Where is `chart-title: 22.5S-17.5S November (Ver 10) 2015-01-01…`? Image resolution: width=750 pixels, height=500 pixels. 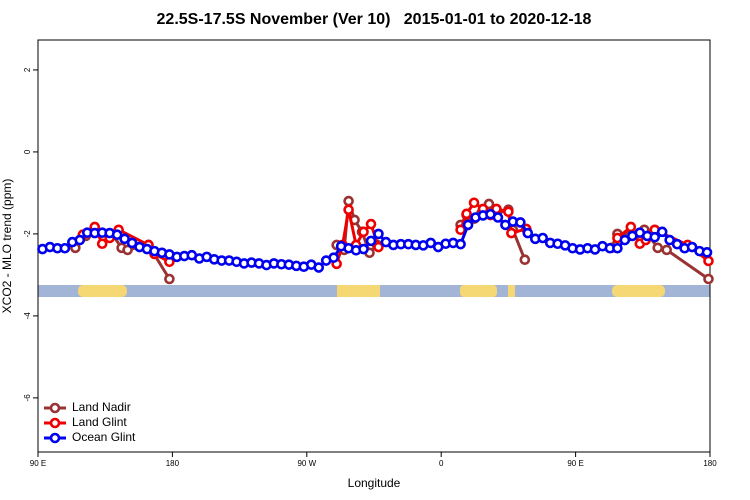
chart-title: 22.5S-17.5S November (Ver 10) 2015-01-01… is located at coordinates (374, 19).